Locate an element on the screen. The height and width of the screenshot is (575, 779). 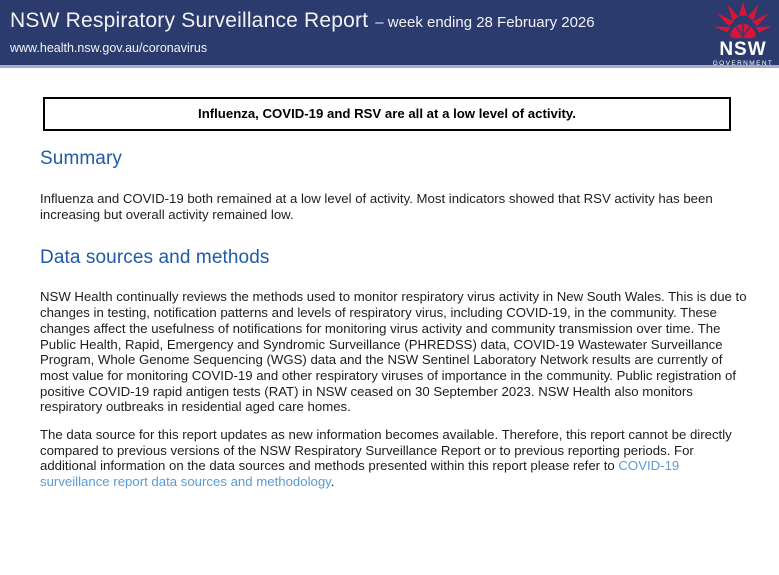
header-url: www.health.nsw.gov.au/coronavirus is located at coordinates (109, 48).